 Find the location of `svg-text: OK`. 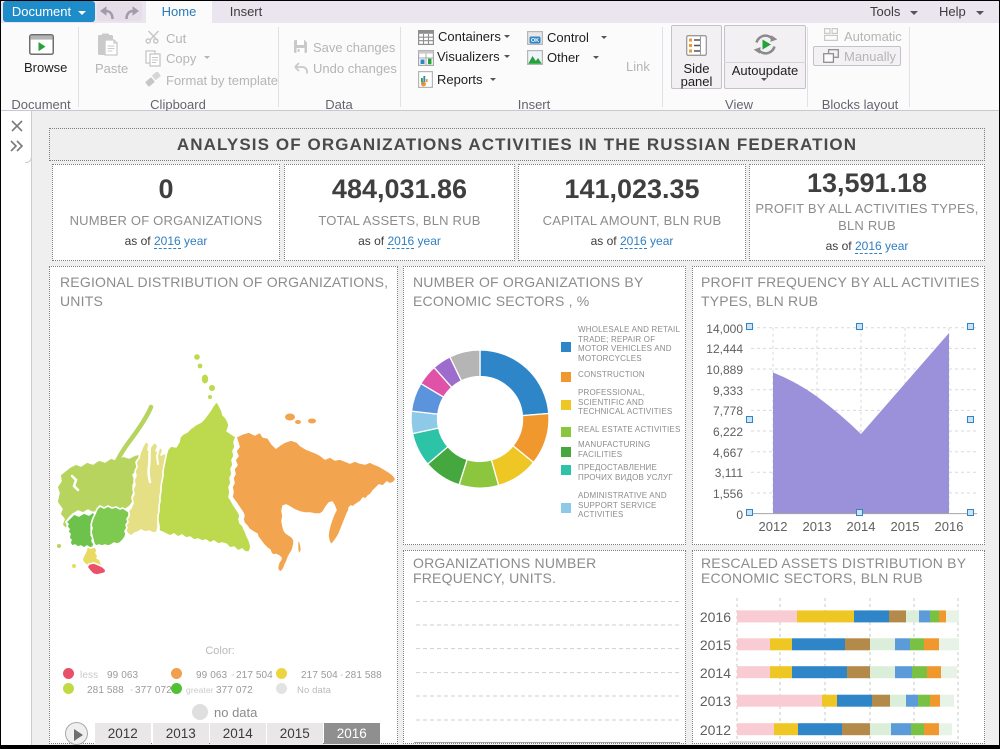

svg-text: OK is located at coordinates (535, 41).